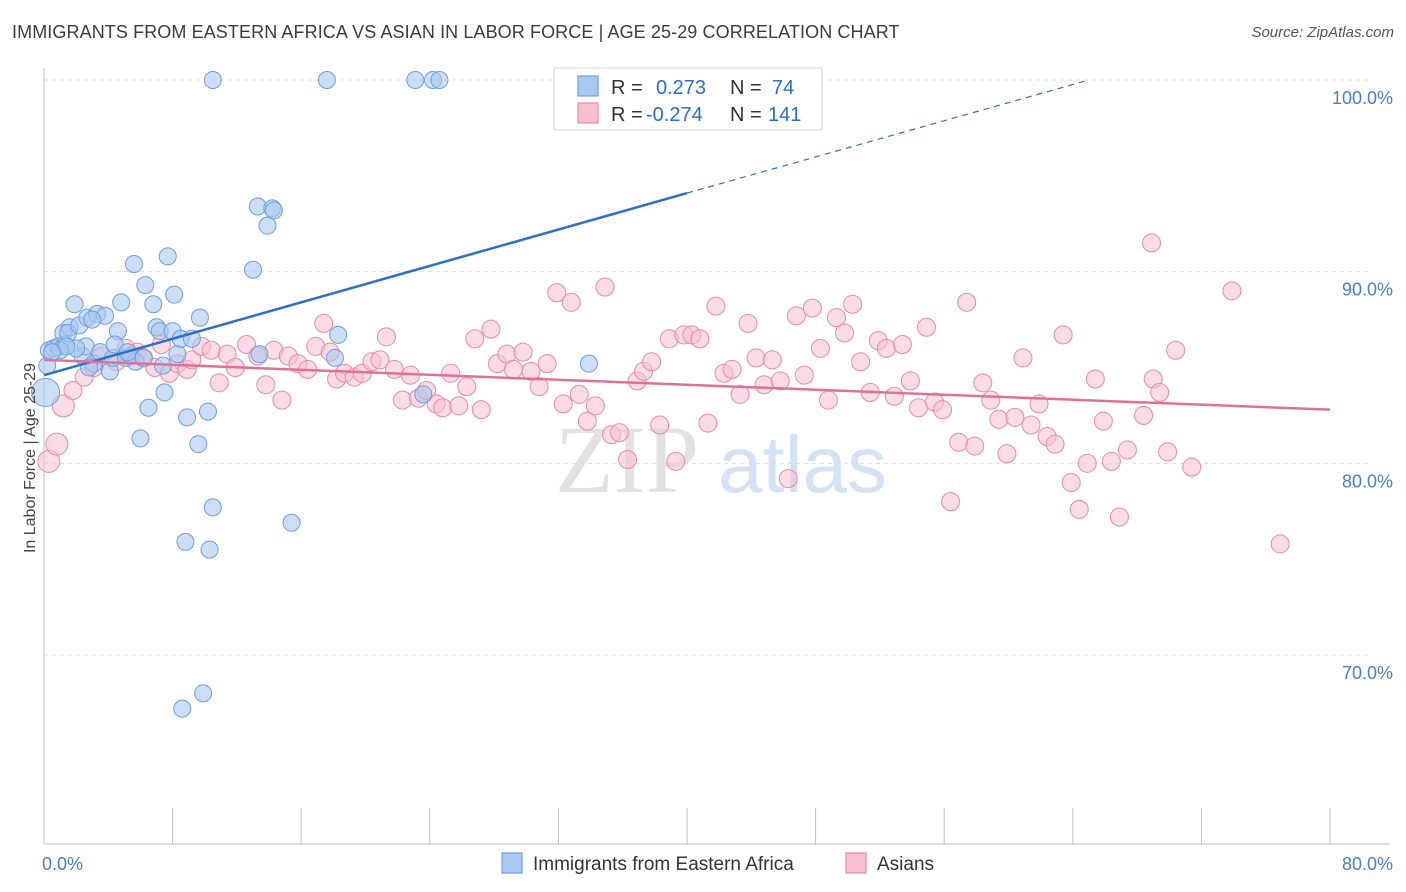  Describe the element at coordinates (588, 113) in the screenshot. I see `legend-pink-swatch` at that location.